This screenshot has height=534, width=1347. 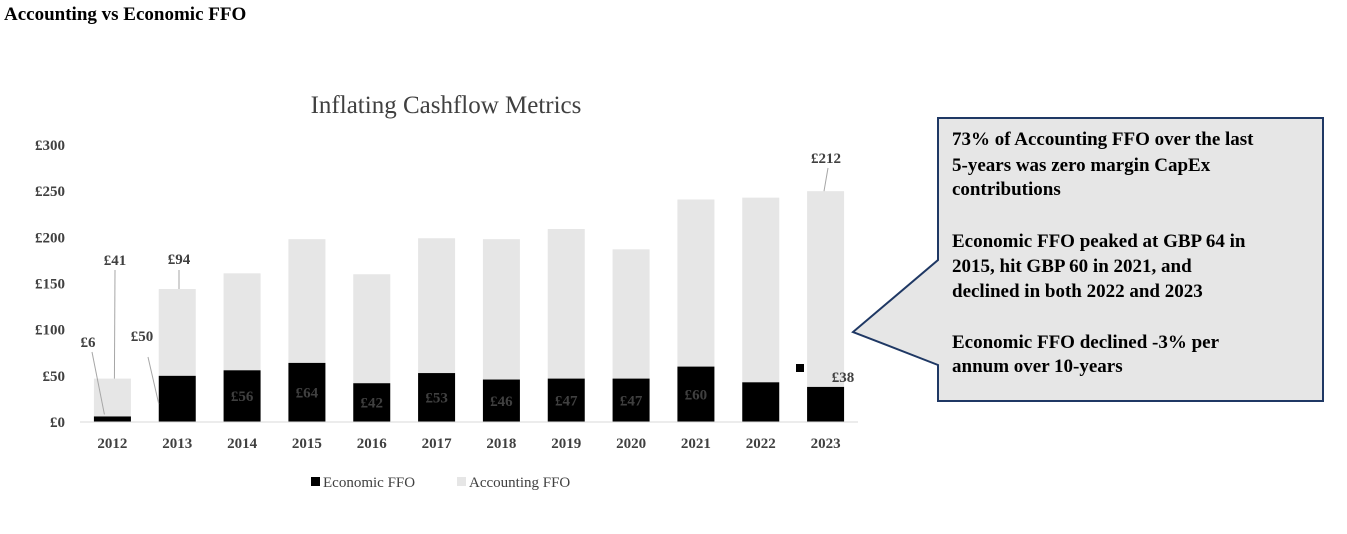 What do you see at coordinates (307, 444) in the screenshot?
I see `x-tick-label: 2015` at bounding box center [307, 444].